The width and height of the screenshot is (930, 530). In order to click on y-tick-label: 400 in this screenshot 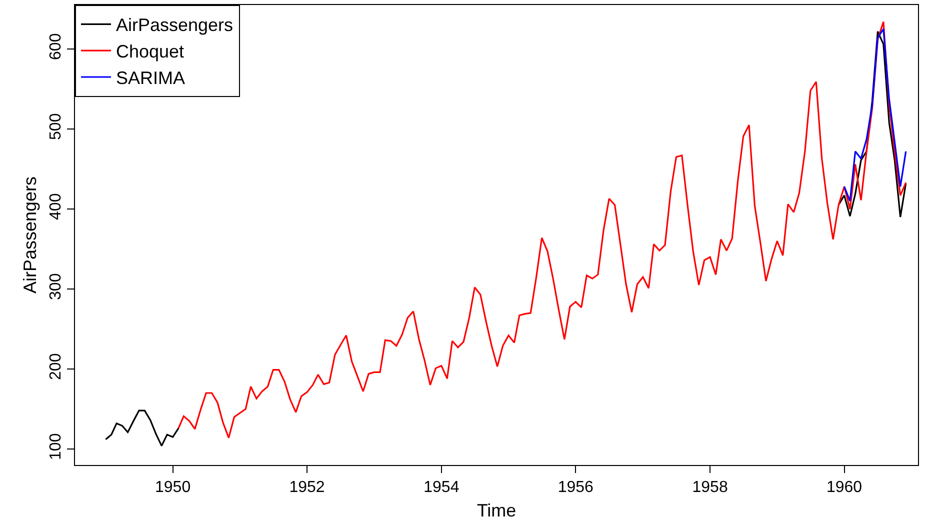, I will do `click(56, 206)`.